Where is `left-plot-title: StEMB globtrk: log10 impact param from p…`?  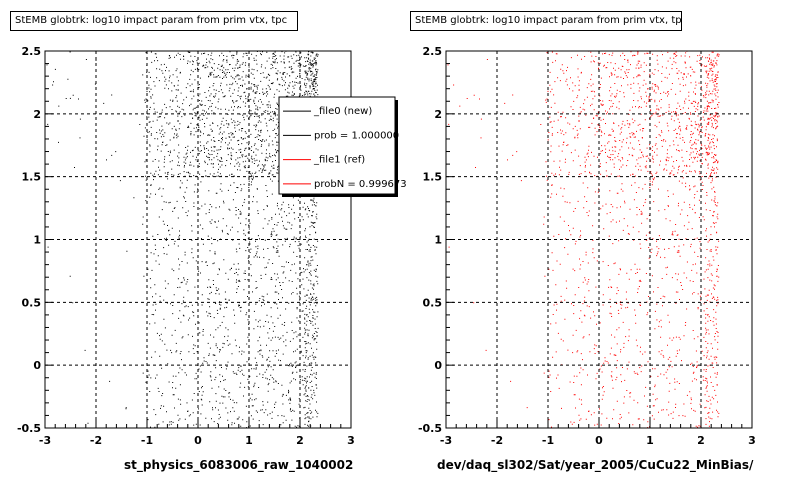 left-plot-title: StEMB globtrk: log10 impact param from p… is located at coordinates (154, 21).